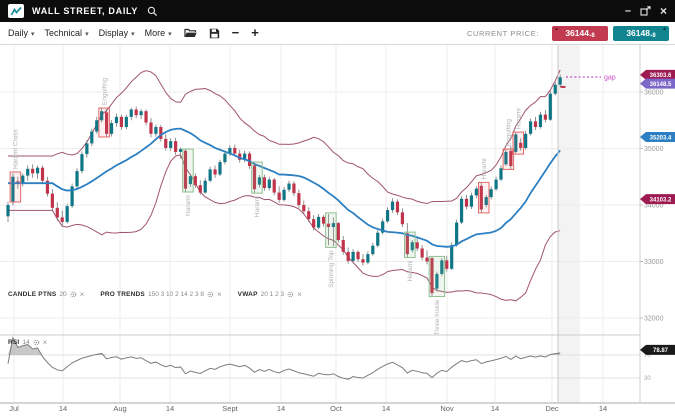 The image size is (675, 419). Describe the element at coordinates (28, 342) in the screenshot. I see `indicator-rsi: RSI 14 ×` at that location.